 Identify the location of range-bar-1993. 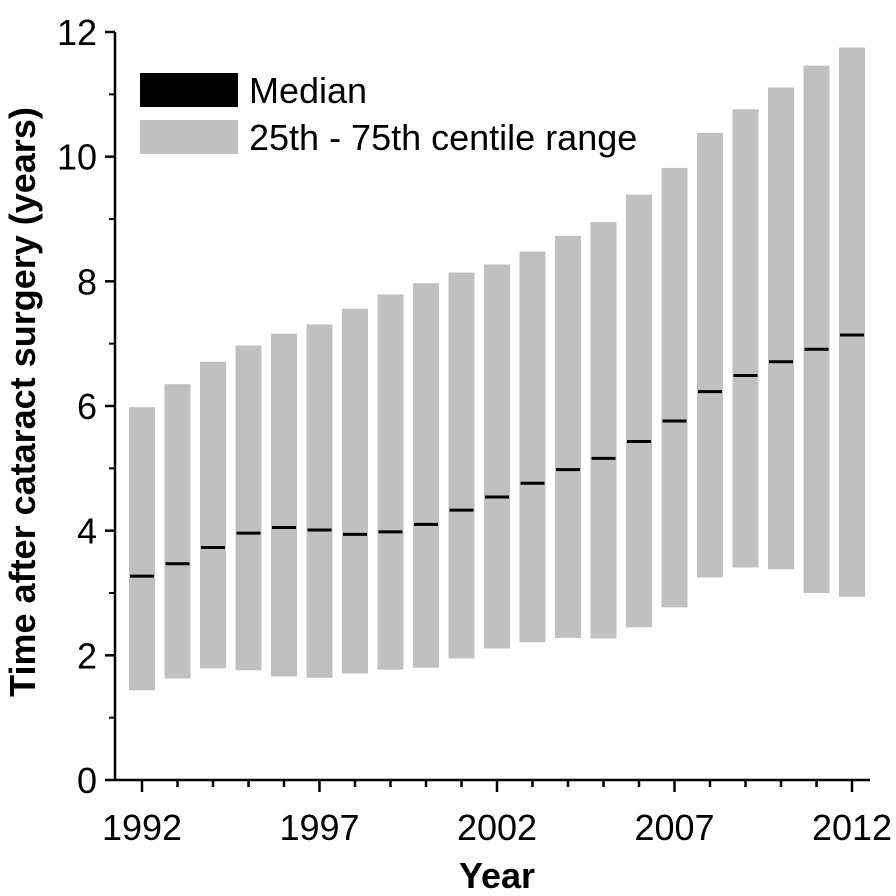
(177, 531).